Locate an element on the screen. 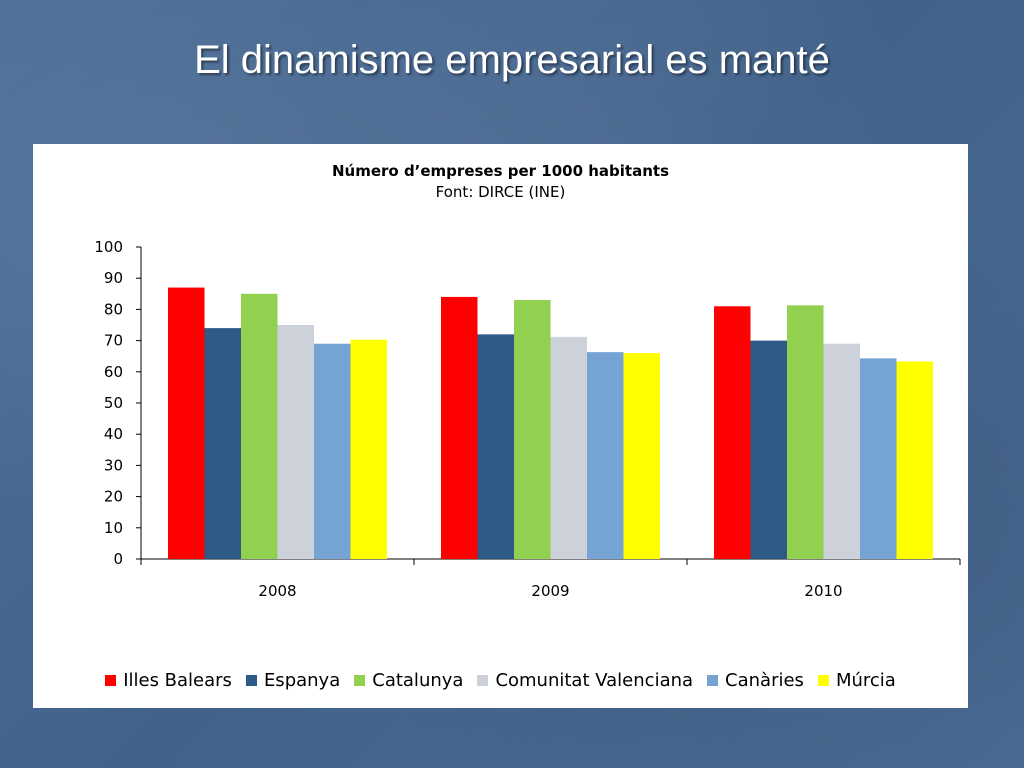 The height and width of the screenshot is (768, 1024). legend-item: Catalunya is located at coordinates (408, 680).